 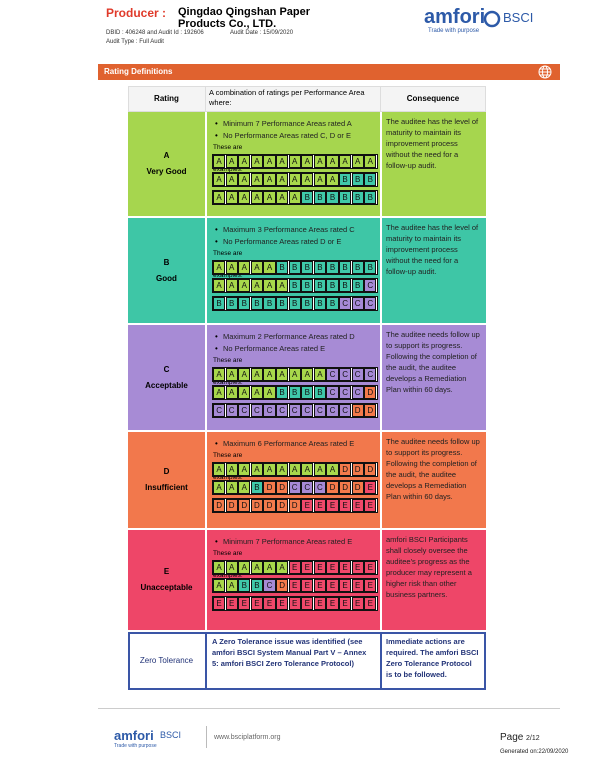 I want to click on bullet: No Performance Areas rated D or E, so click(x=282, y=241).